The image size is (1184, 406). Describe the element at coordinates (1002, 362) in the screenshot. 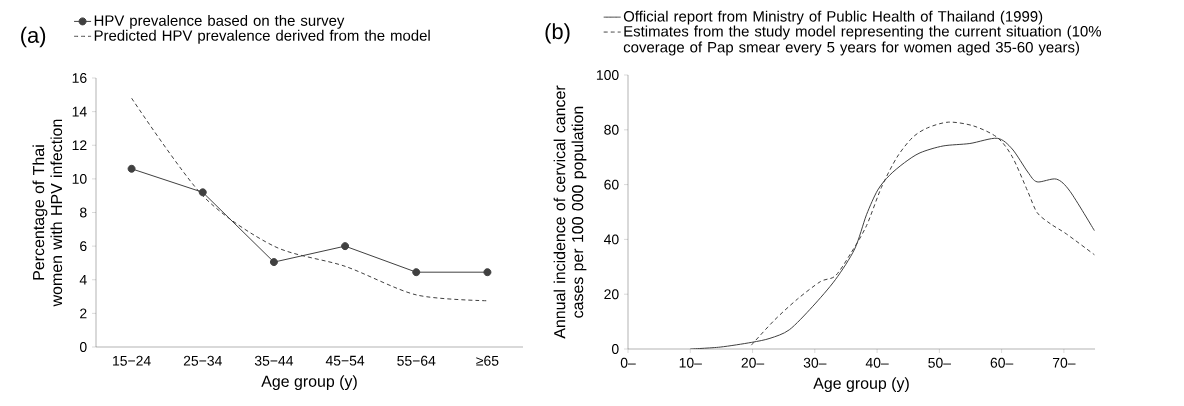

I see `x-tick-label: 60–` at that location.